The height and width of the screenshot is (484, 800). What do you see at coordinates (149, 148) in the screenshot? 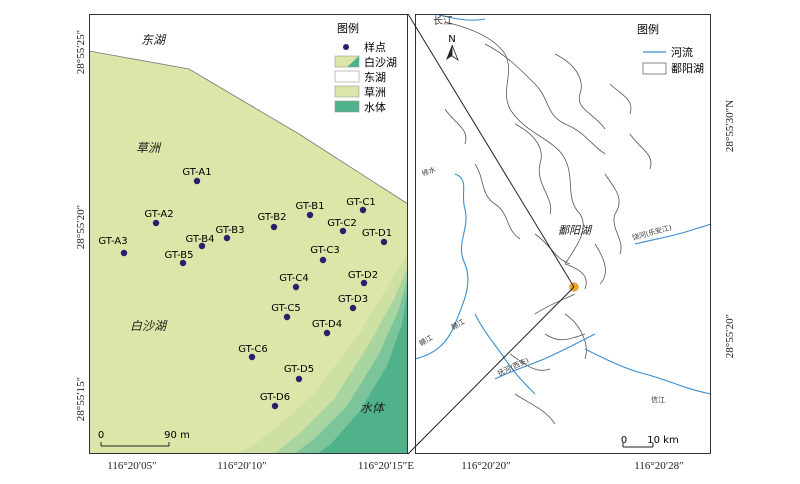
I see `region-label-grass-beach: 草洲` at bounding box center [149, 148].